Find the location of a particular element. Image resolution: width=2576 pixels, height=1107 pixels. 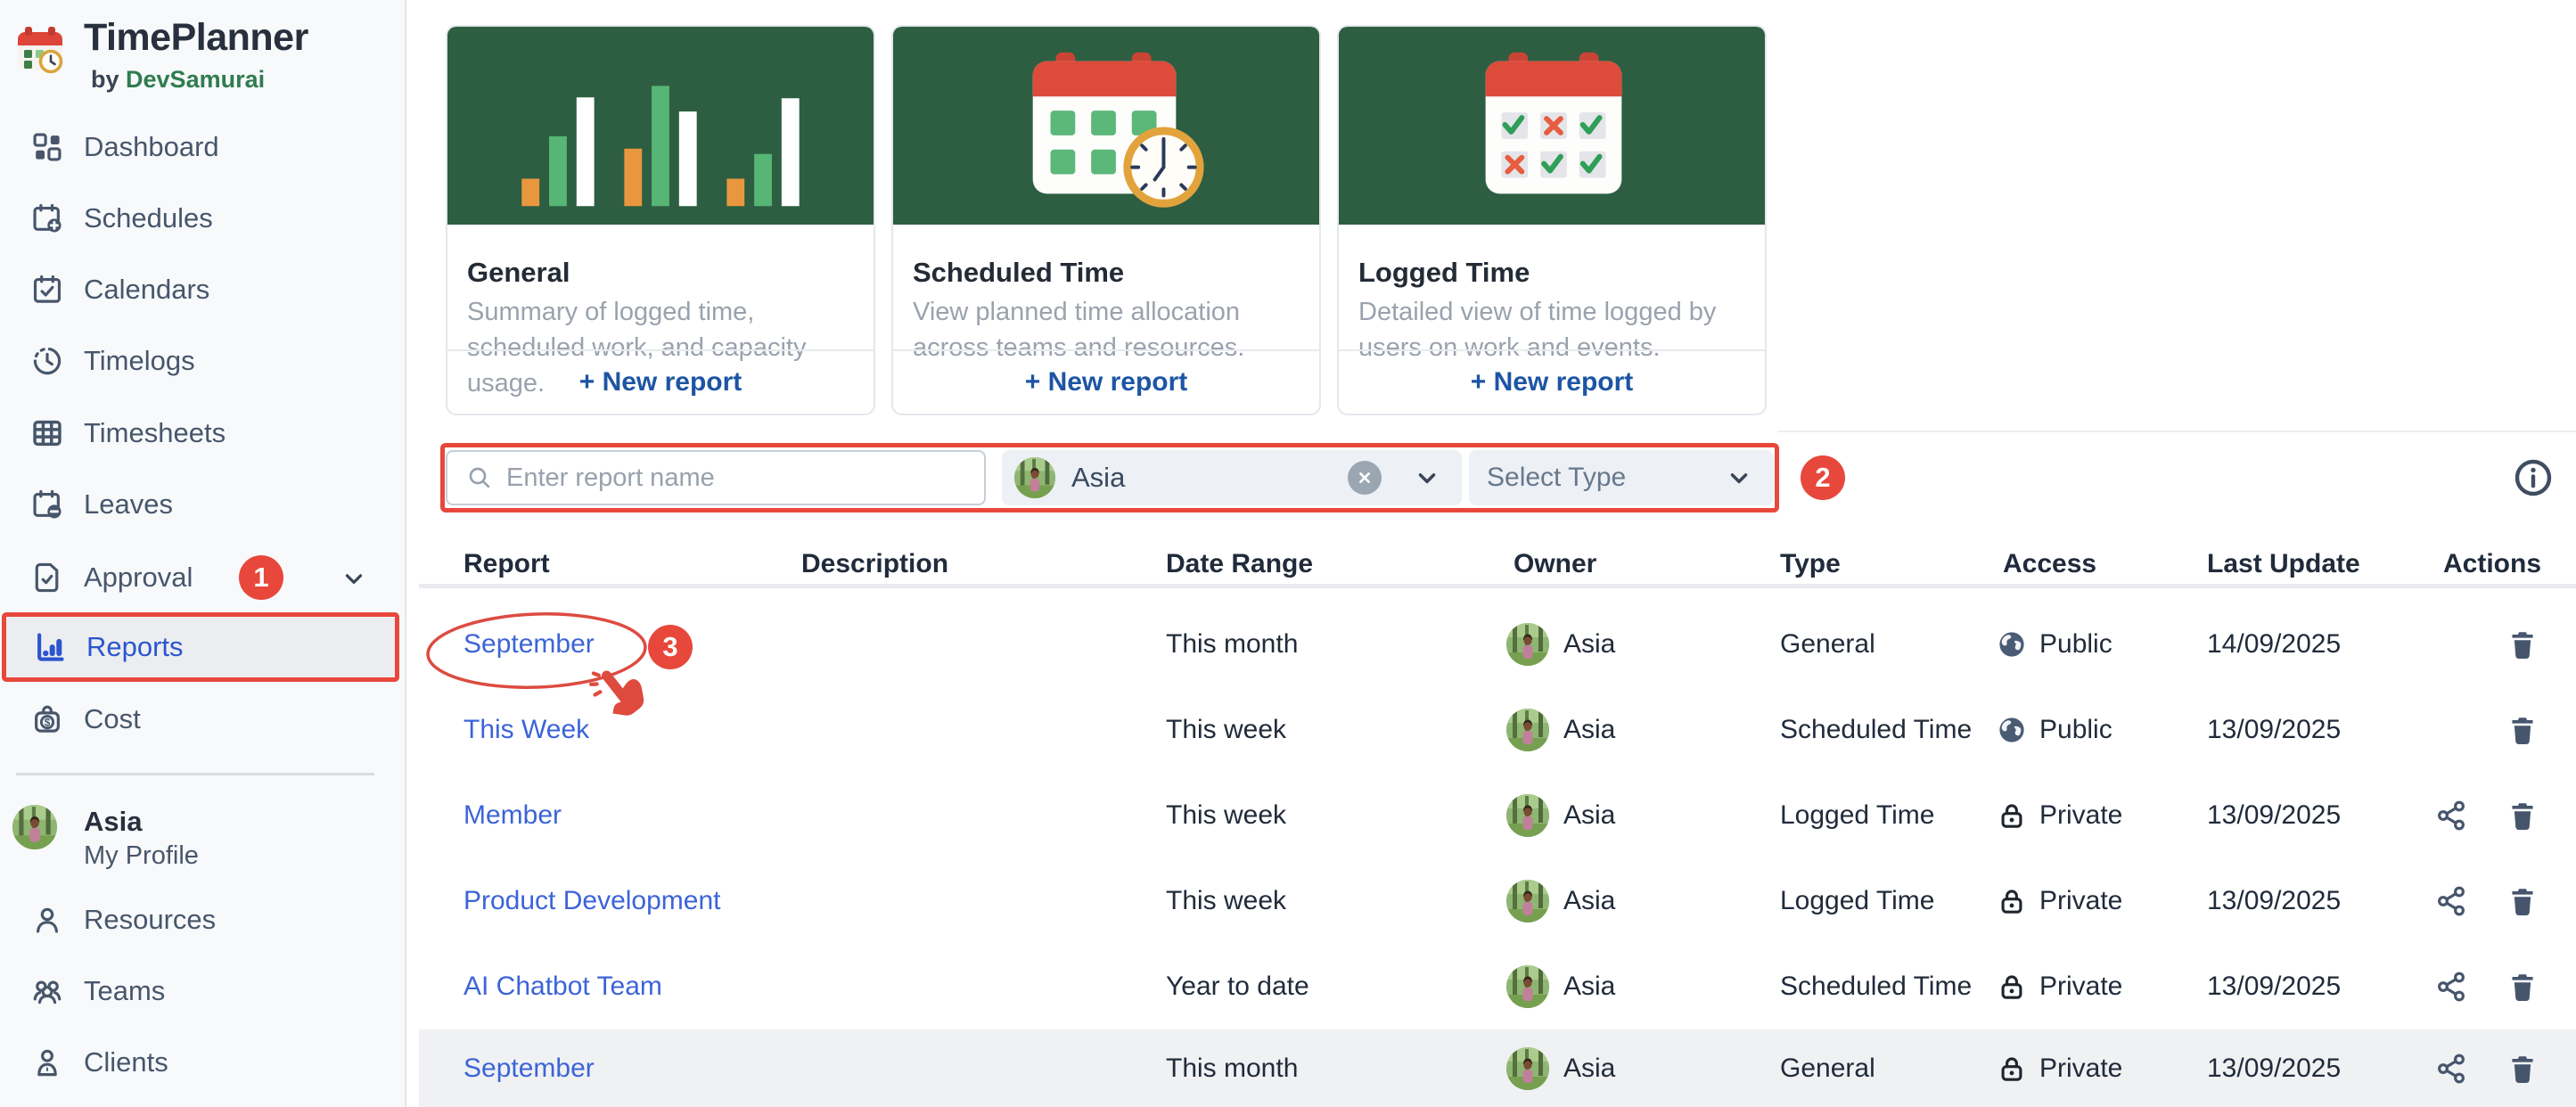

sidebar-item-timelogs: Timelogs is located at coordinates (203, 361).